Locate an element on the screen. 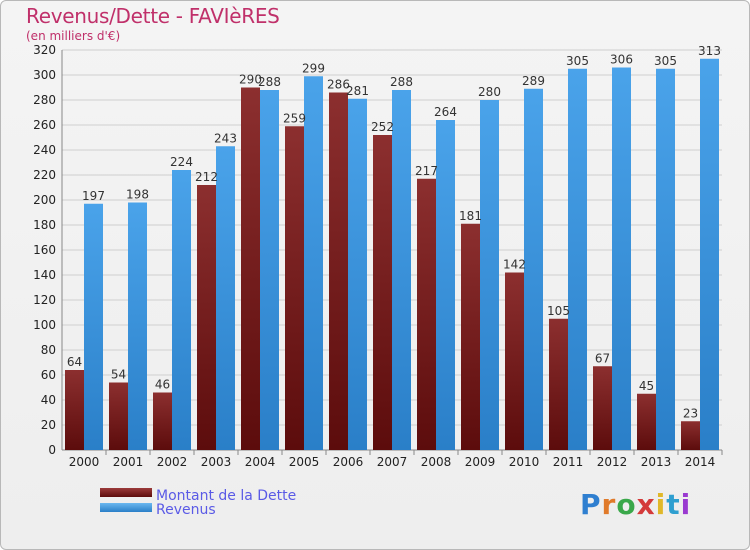  y-tick-label: 120 is located at coordinates (44, 300).